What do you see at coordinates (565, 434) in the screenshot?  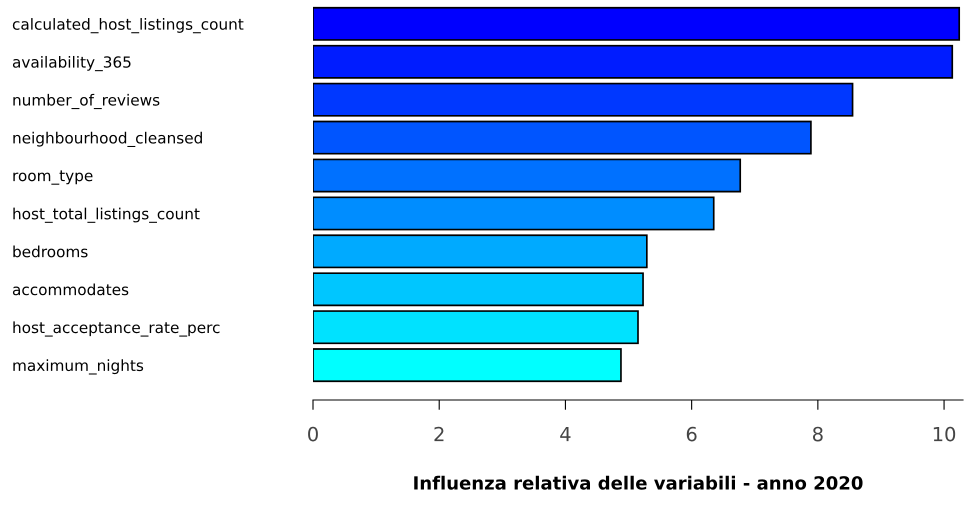 I see `x-tick-label: 4` at bounding box center [565, 434].